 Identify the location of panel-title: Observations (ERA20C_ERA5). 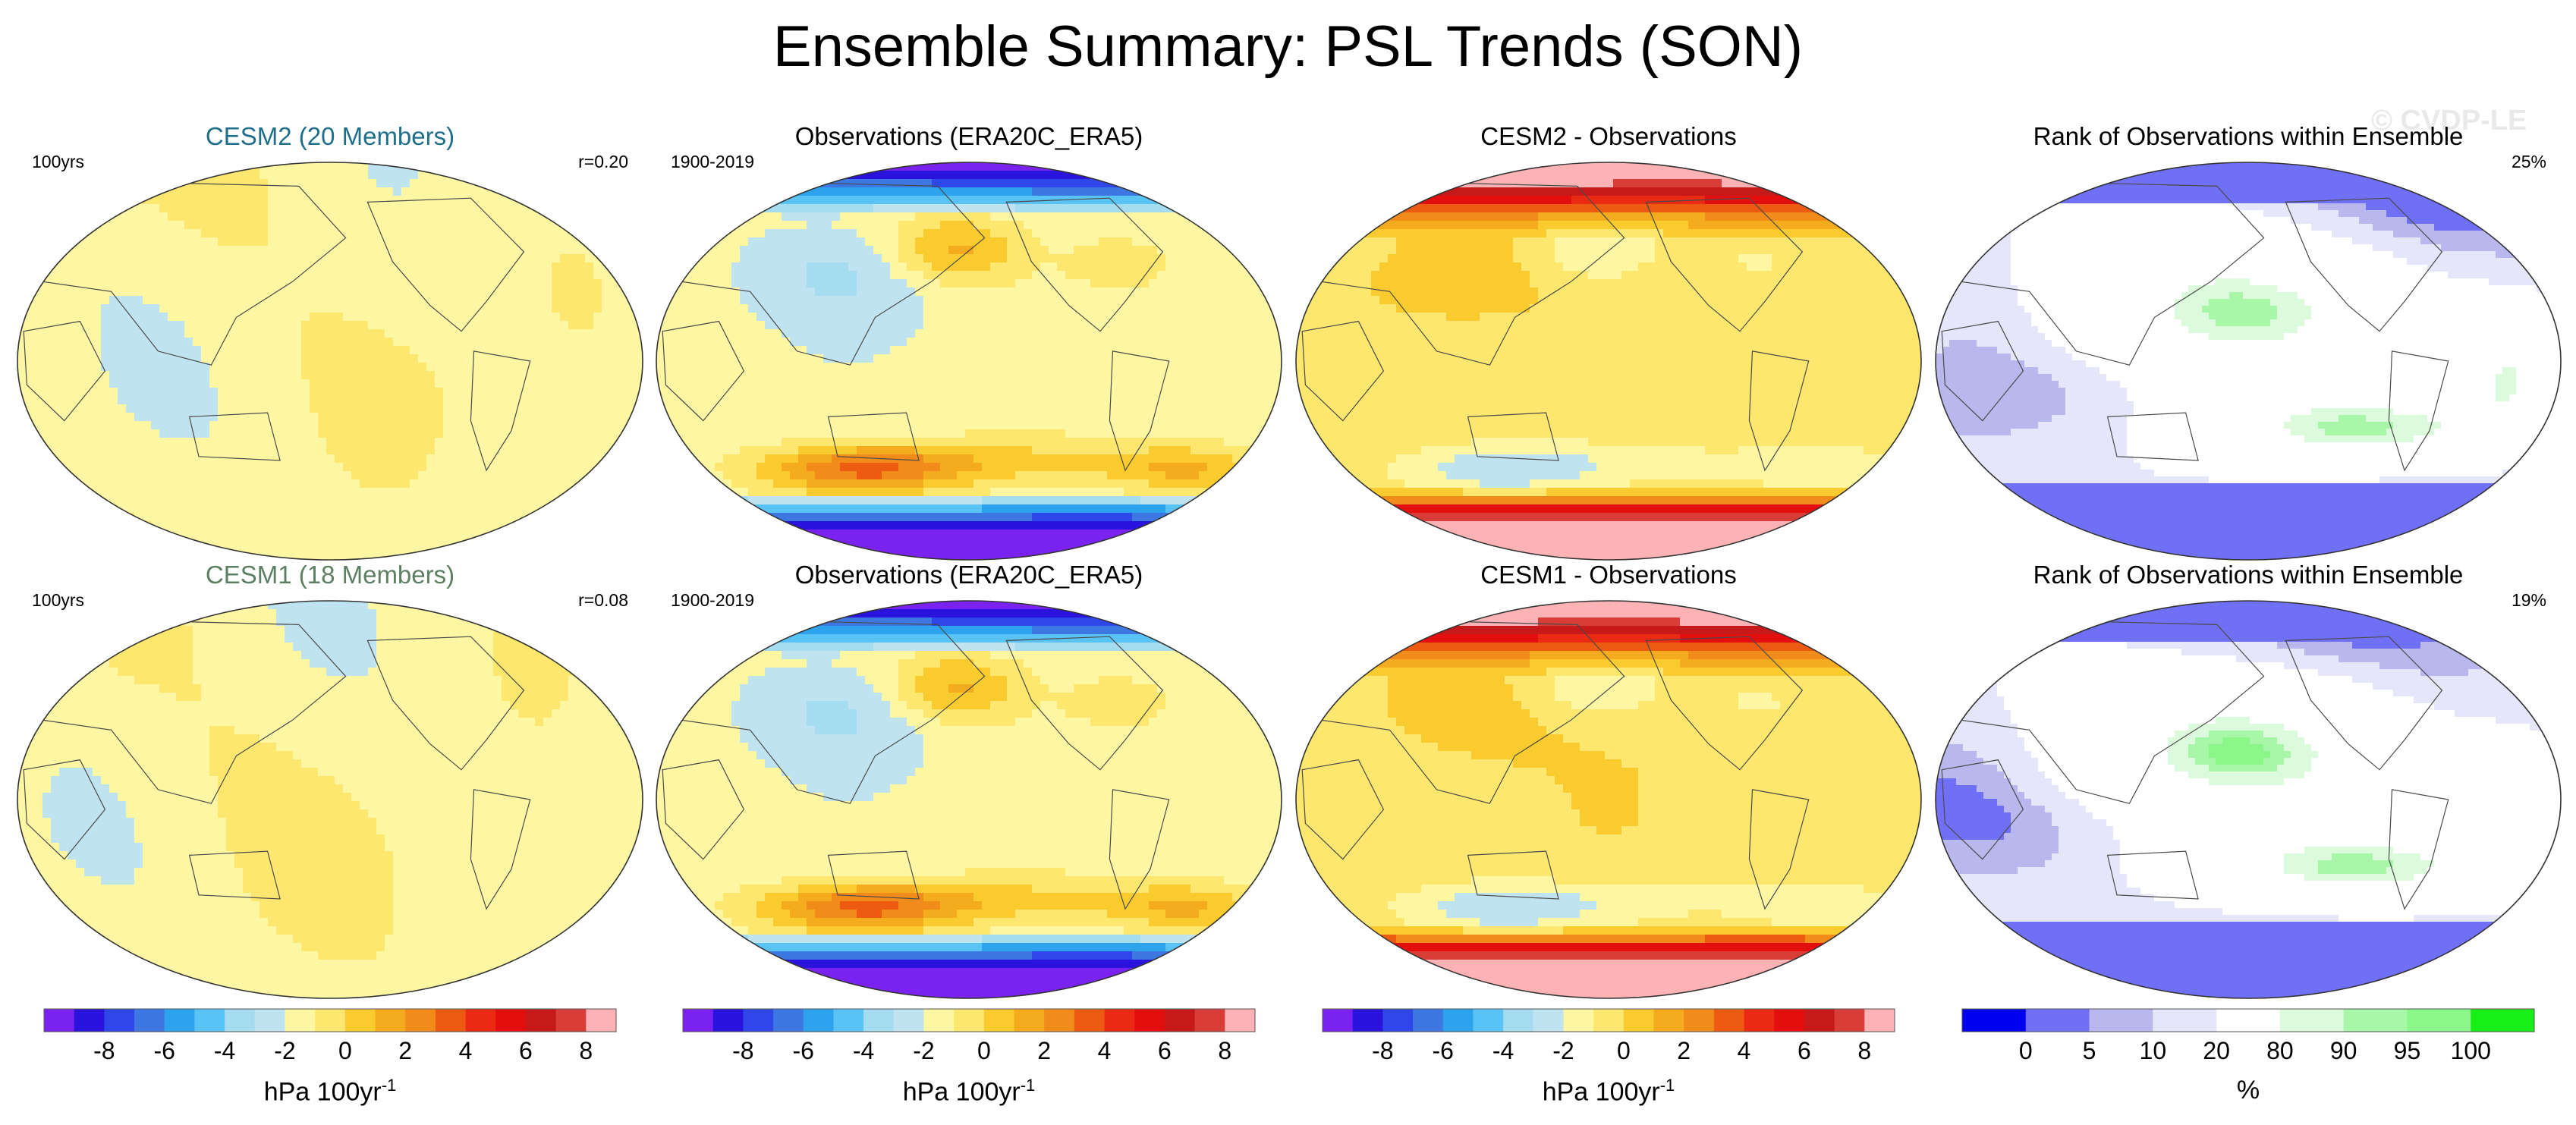
(969, 136).